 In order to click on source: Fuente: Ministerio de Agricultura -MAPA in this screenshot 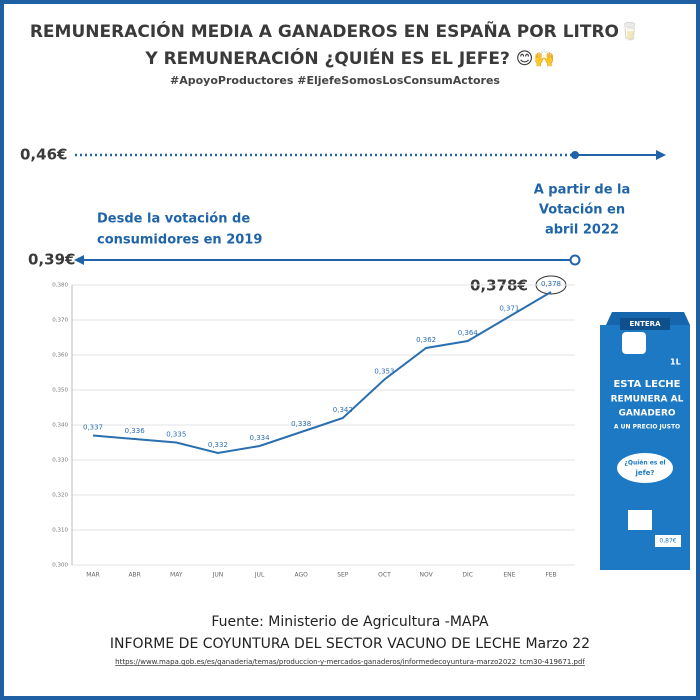, I will do `click(350, 622)`.